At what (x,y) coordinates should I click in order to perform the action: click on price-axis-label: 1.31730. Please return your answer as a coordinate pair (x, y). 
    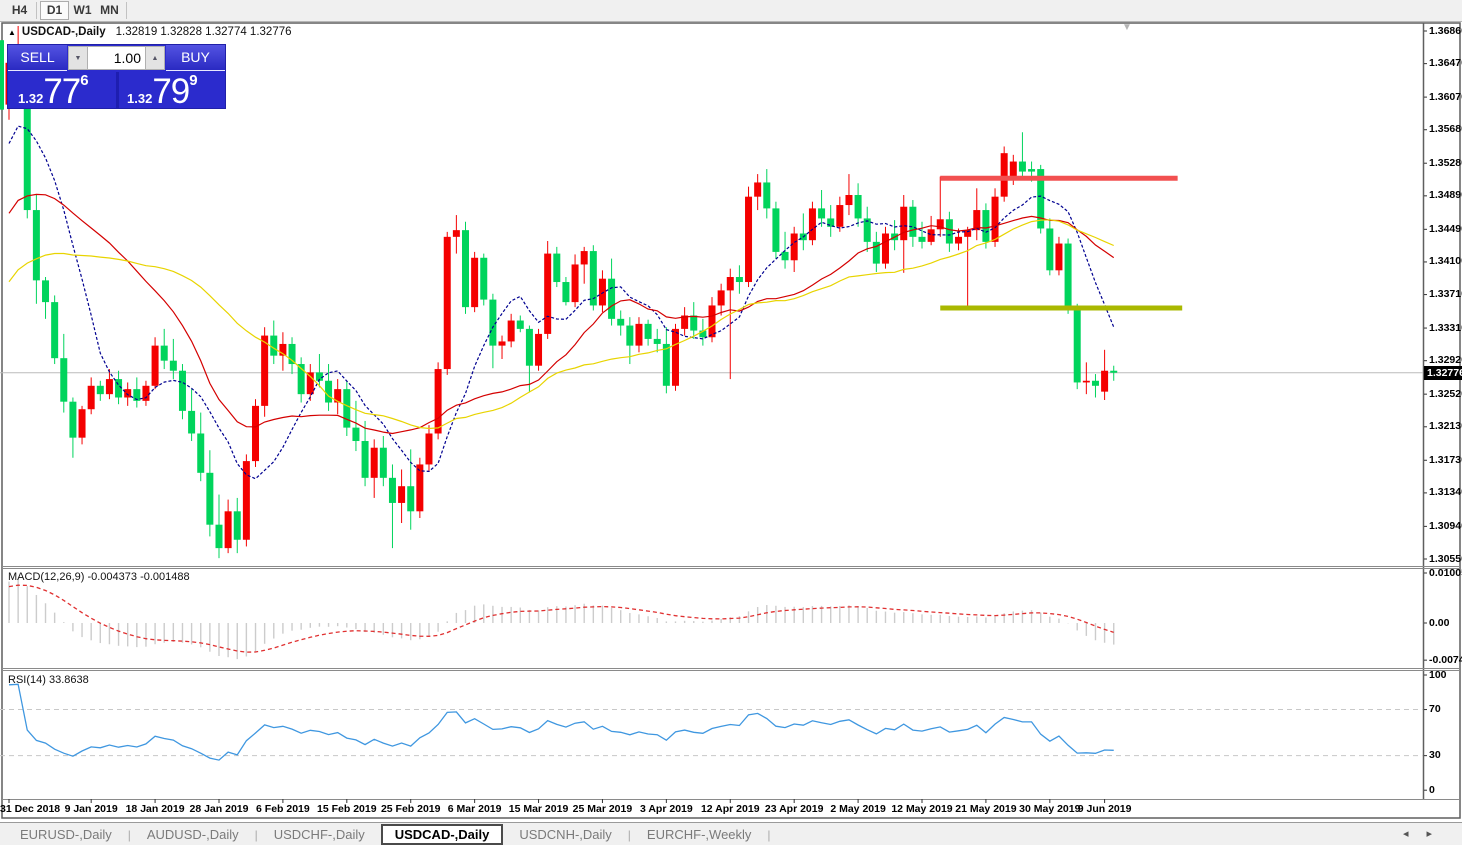
    Looking at the image, I should click on (1445, 459).